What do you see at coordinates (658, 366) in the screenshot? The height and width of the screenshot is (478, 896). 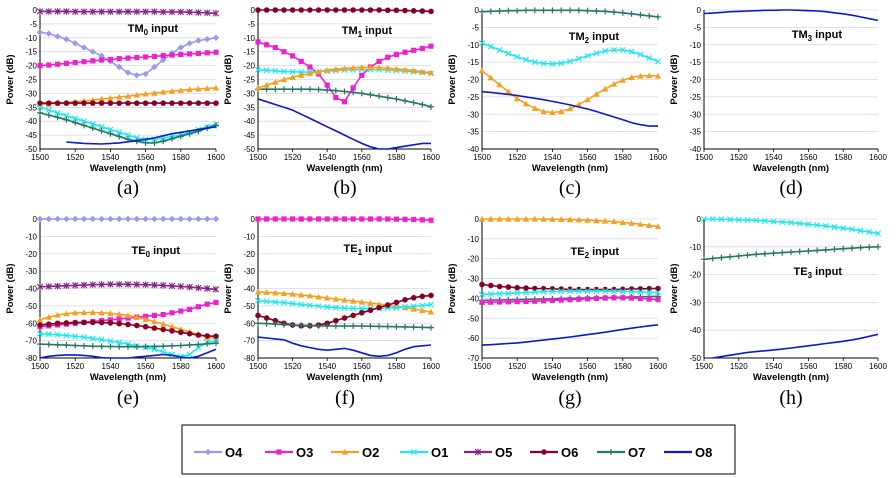 I see `x-tick-label: 1600` at bounding box center [658, 366].